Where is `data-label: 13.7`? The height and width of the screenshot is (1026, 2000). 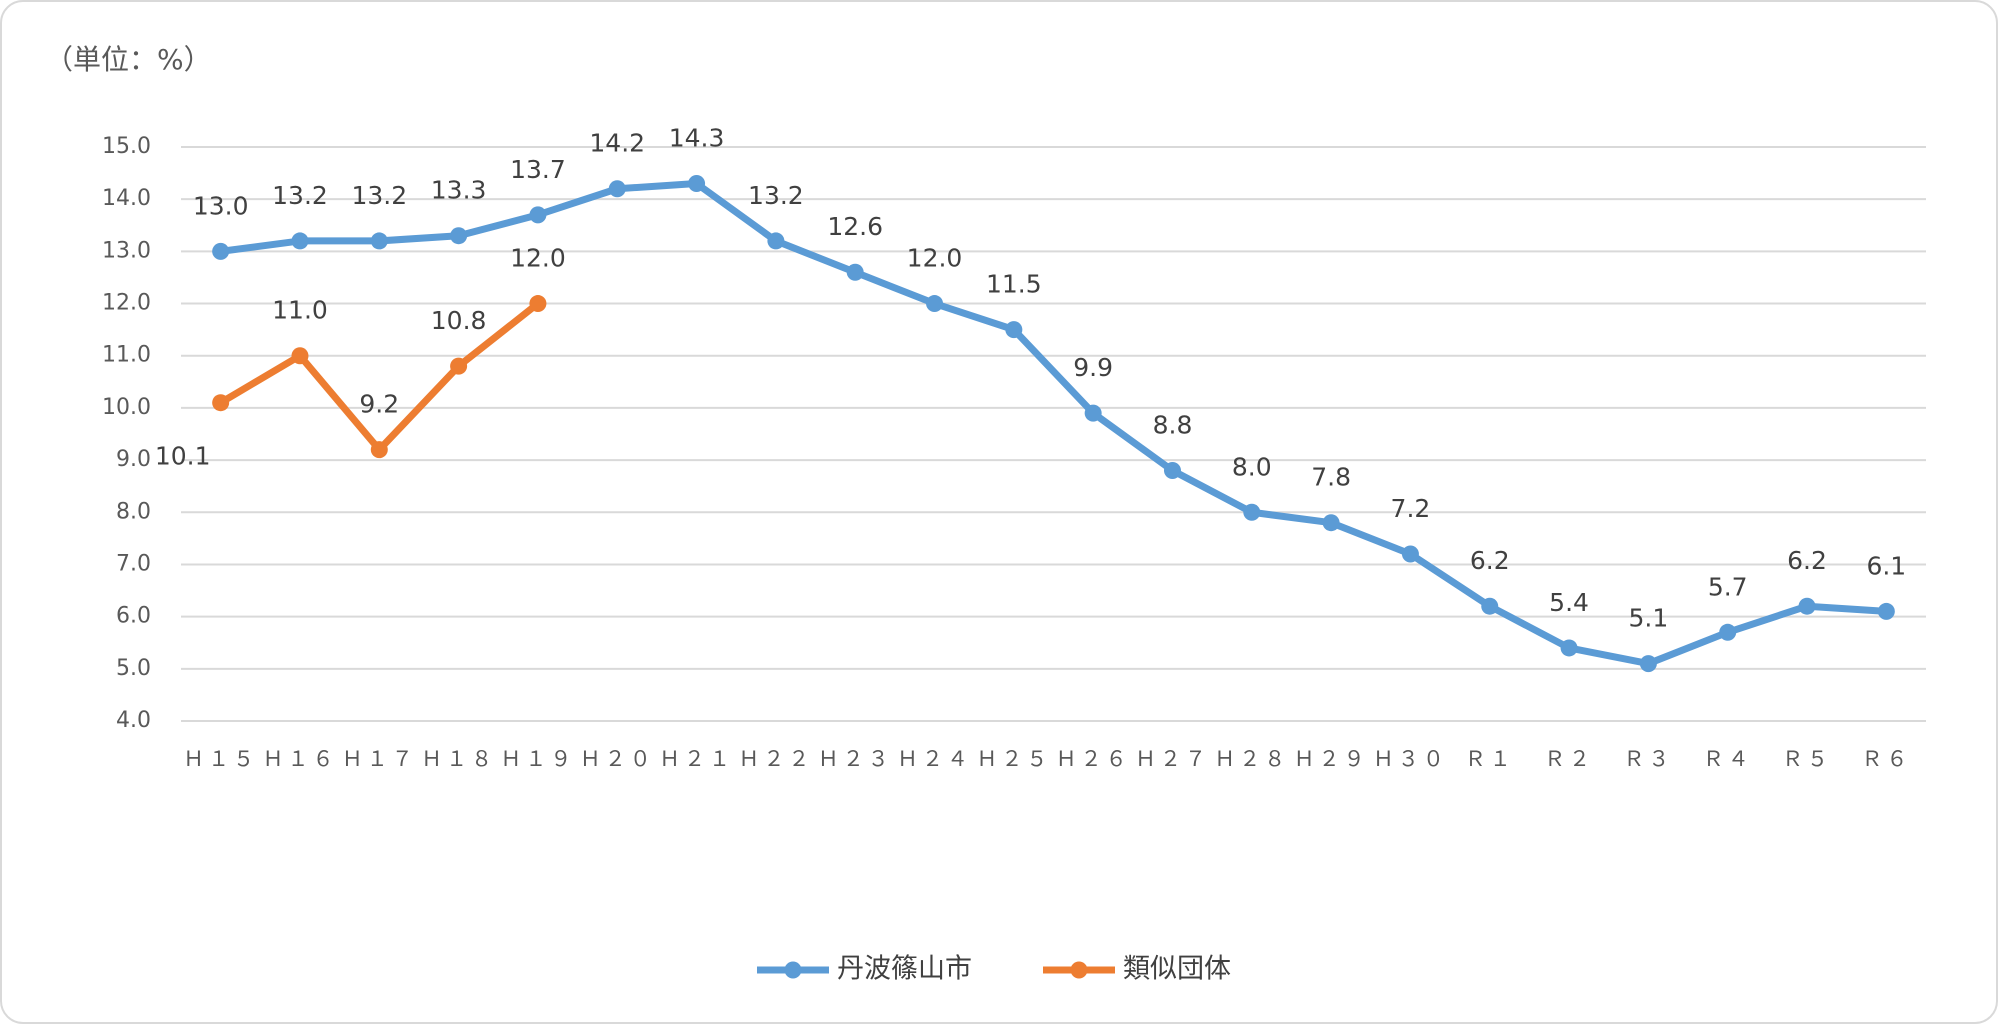
data-label: 13.7 is located at coordinates (538, 169).